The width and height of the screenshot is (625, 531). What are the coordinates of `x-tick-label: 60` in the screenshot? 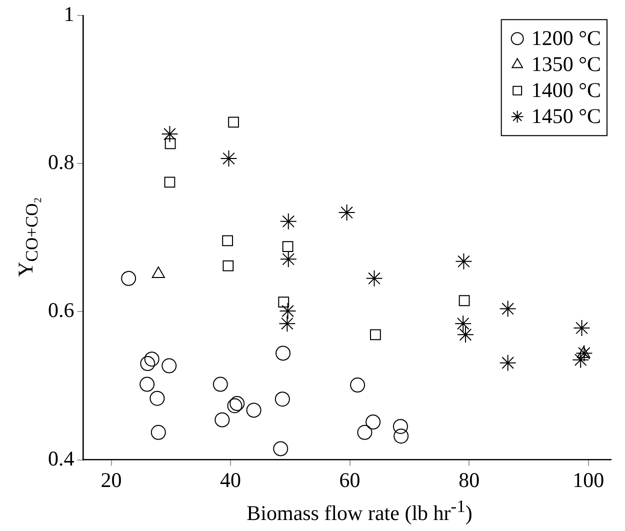 It's located at (349, 480).